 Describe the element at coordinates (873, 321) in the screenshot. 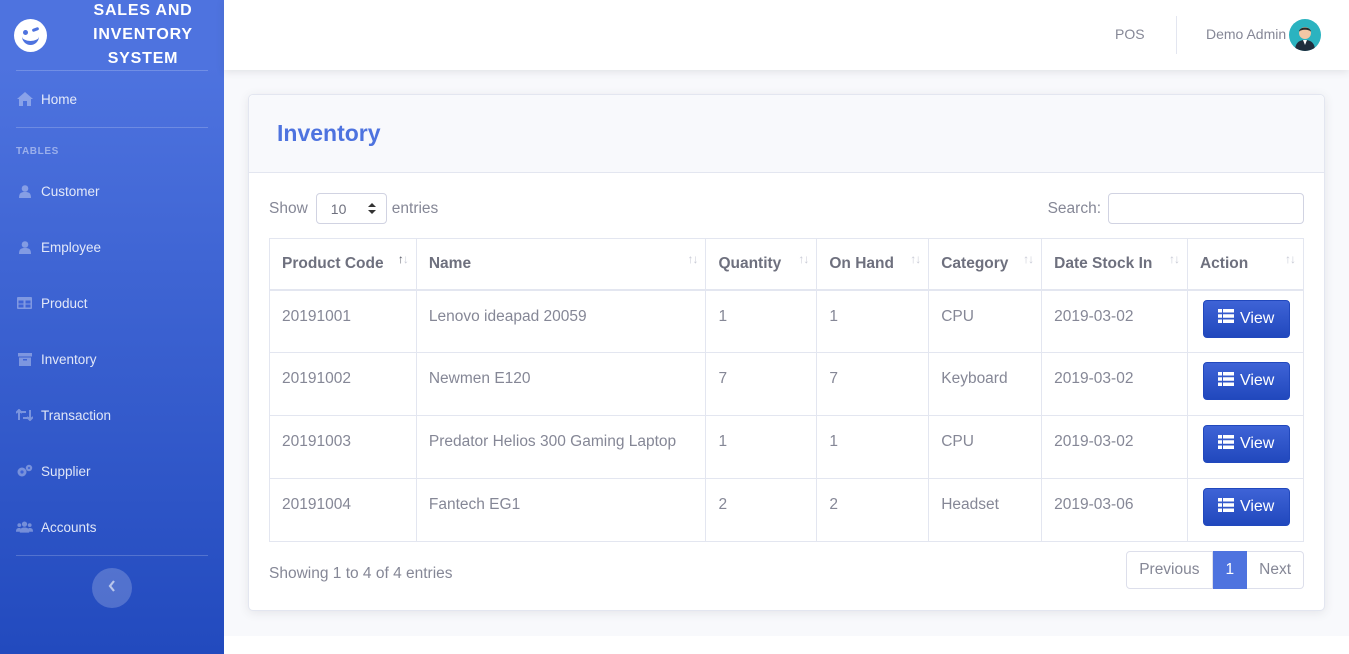

I see `cell-on-hand: 1` at that location.